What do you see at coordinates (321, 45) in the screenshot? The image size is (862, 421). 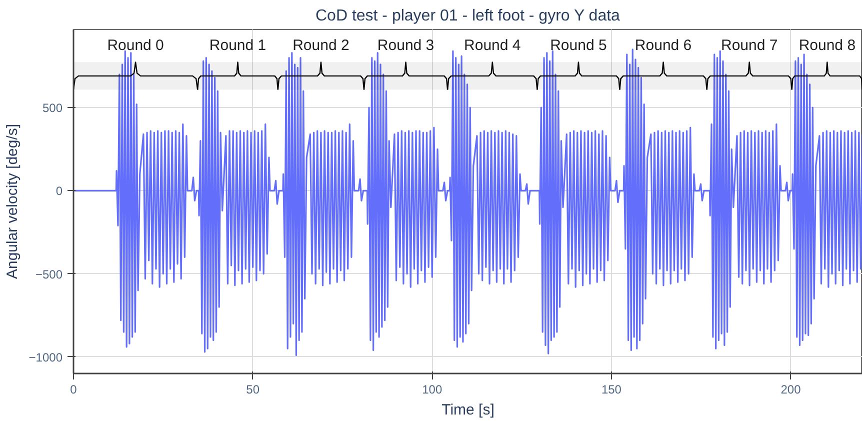 I see `band-label: Round 2` at bounding box center [321, 45].